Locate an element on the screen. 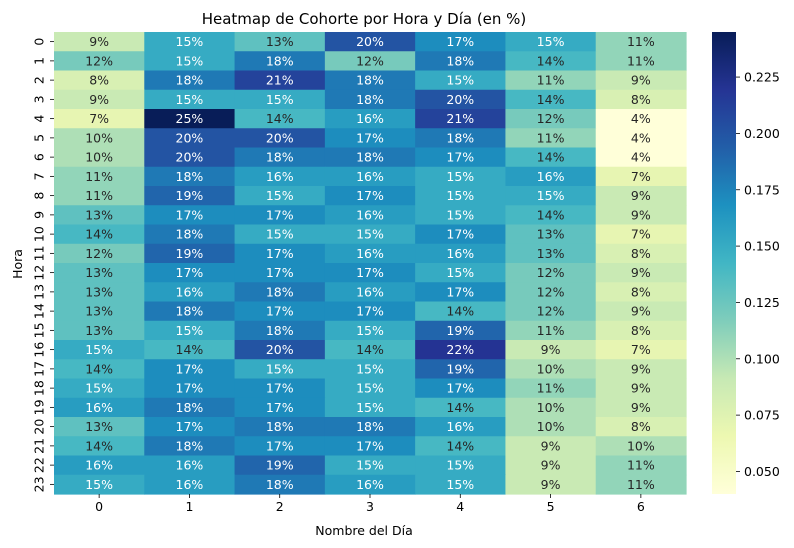  cell-value-label: 19% is located at coordinates (280, 465).